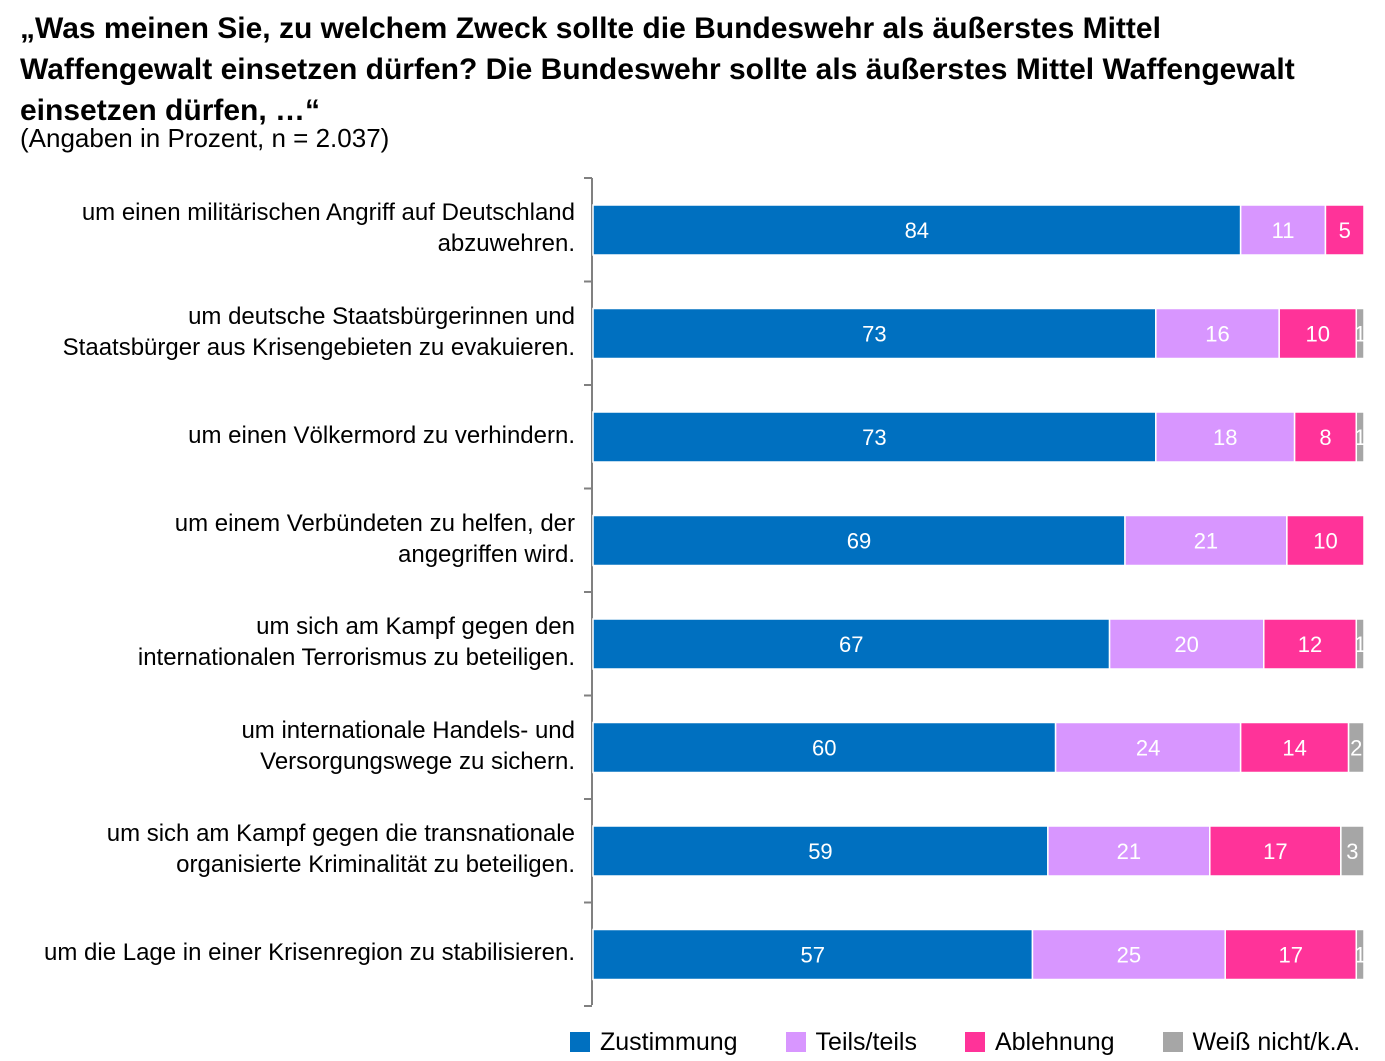 This screenshot has height=1061, width=1385. I want to click on bar-segment-group: 3, so click(1352, 851).